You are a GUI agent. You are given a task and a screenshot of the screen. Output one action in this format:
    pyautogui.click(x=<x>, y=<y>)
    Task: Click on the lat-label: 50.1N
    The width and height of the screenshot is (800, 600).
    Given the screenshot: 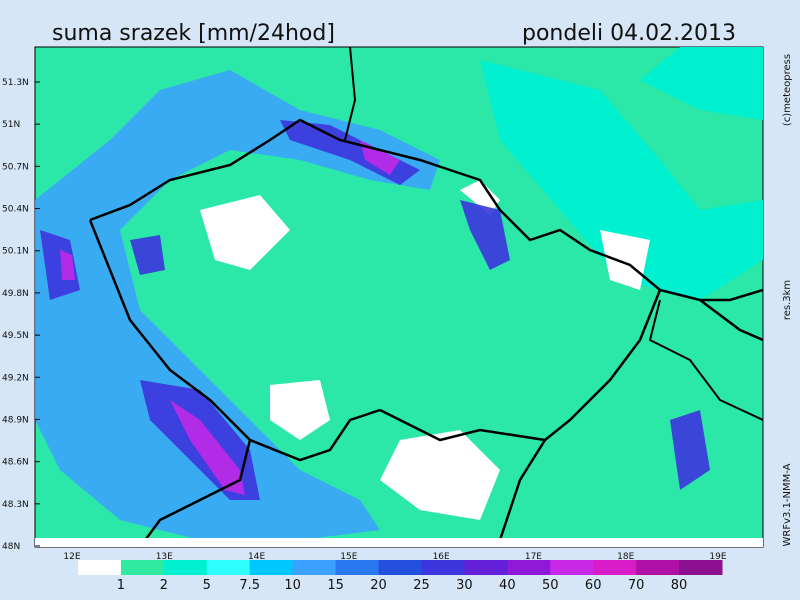 What is the action you would take?
    pyautogui.click(x=15, y=252)
    